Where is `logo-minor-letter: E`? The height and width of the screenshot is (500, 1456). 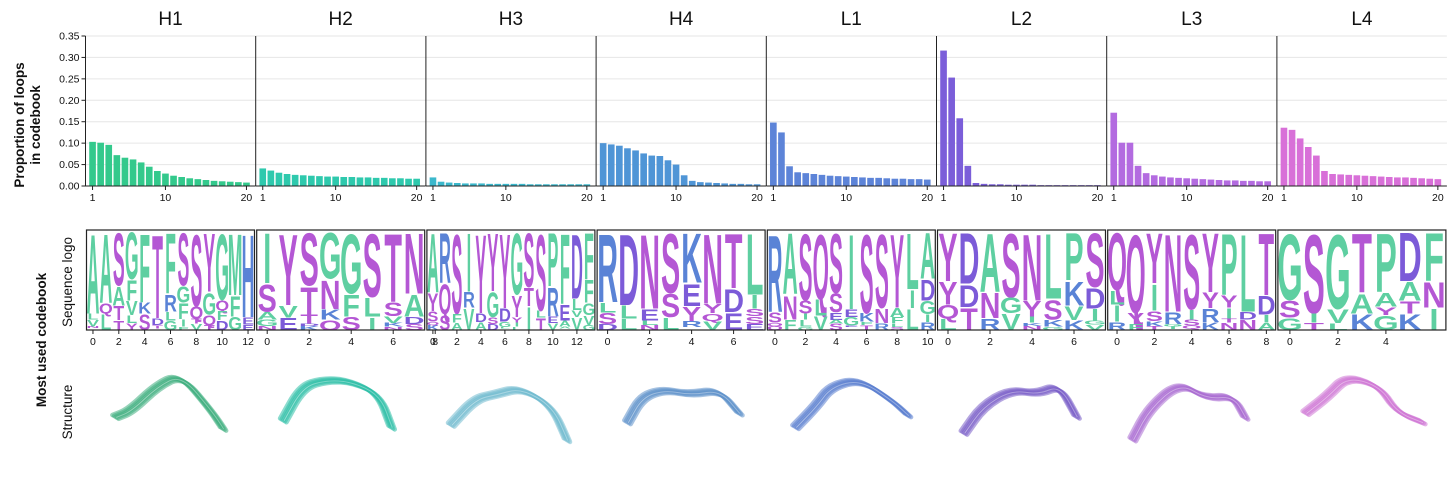 logo-minor-letter: E is located at coordinates (288, 325).